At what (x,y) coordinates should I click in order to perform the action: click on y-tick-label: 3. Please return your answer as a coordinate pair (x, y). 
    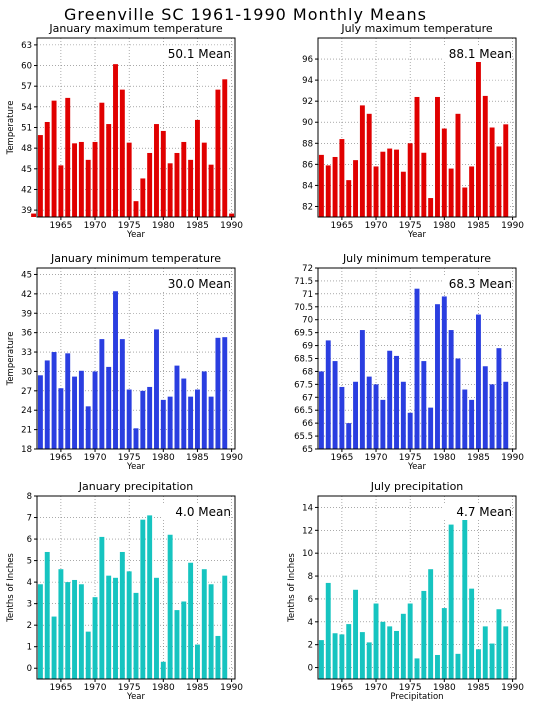
    Looking at the image, I should click on (29, 605).